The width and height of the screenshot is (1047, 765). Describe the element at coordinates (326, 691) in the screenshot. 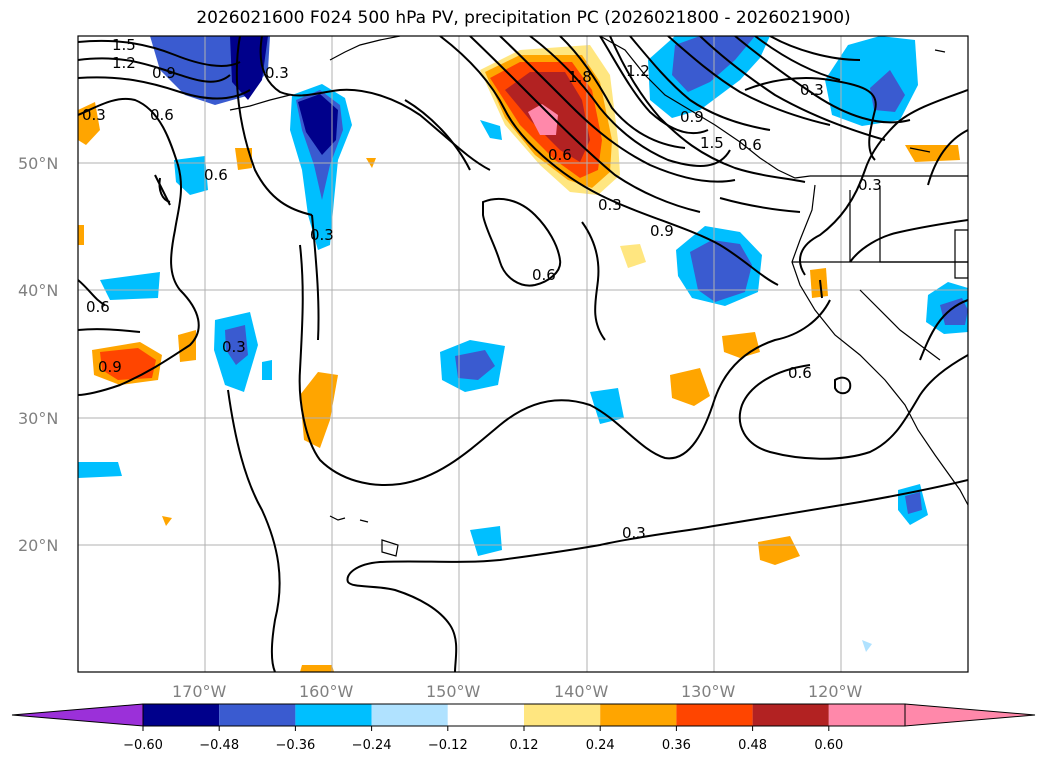

I see `lon-label-160w: 160°W` at that location.